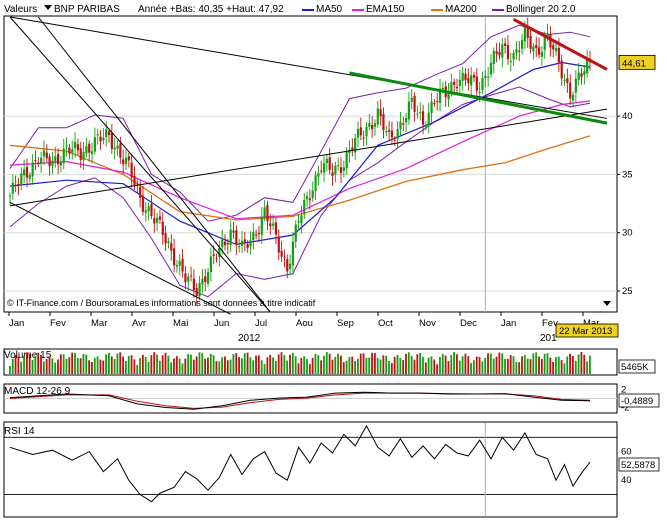  Describe the element at coordinates (626, 480) in the screenshot. I see `rsi-tick-label: 40` at that location.